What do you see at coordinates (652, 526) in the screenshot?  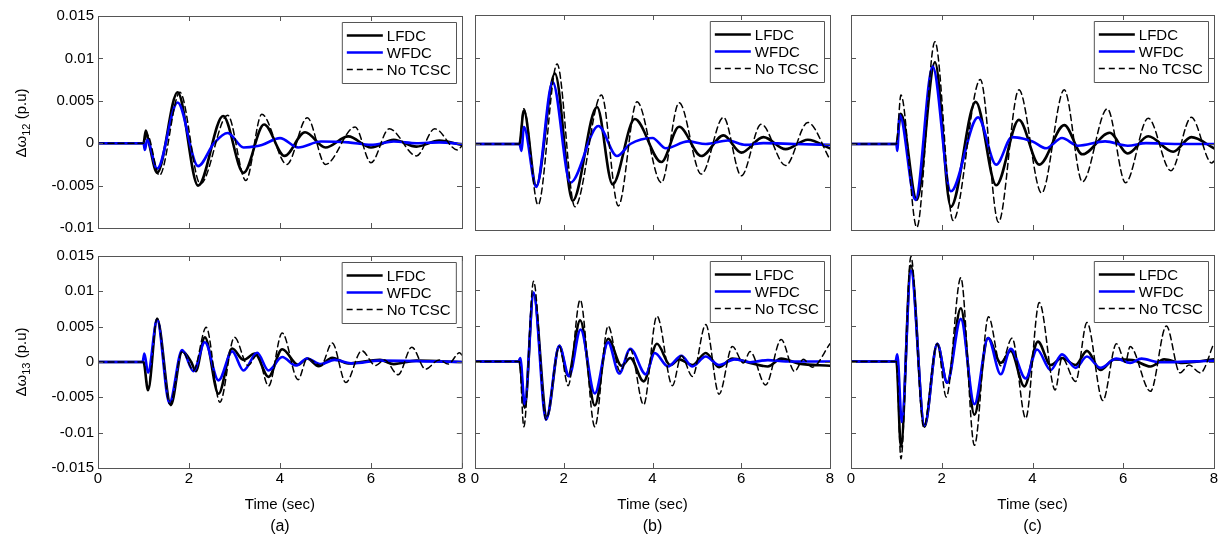 I see `text: (b)` at bounding box center [652, 526].